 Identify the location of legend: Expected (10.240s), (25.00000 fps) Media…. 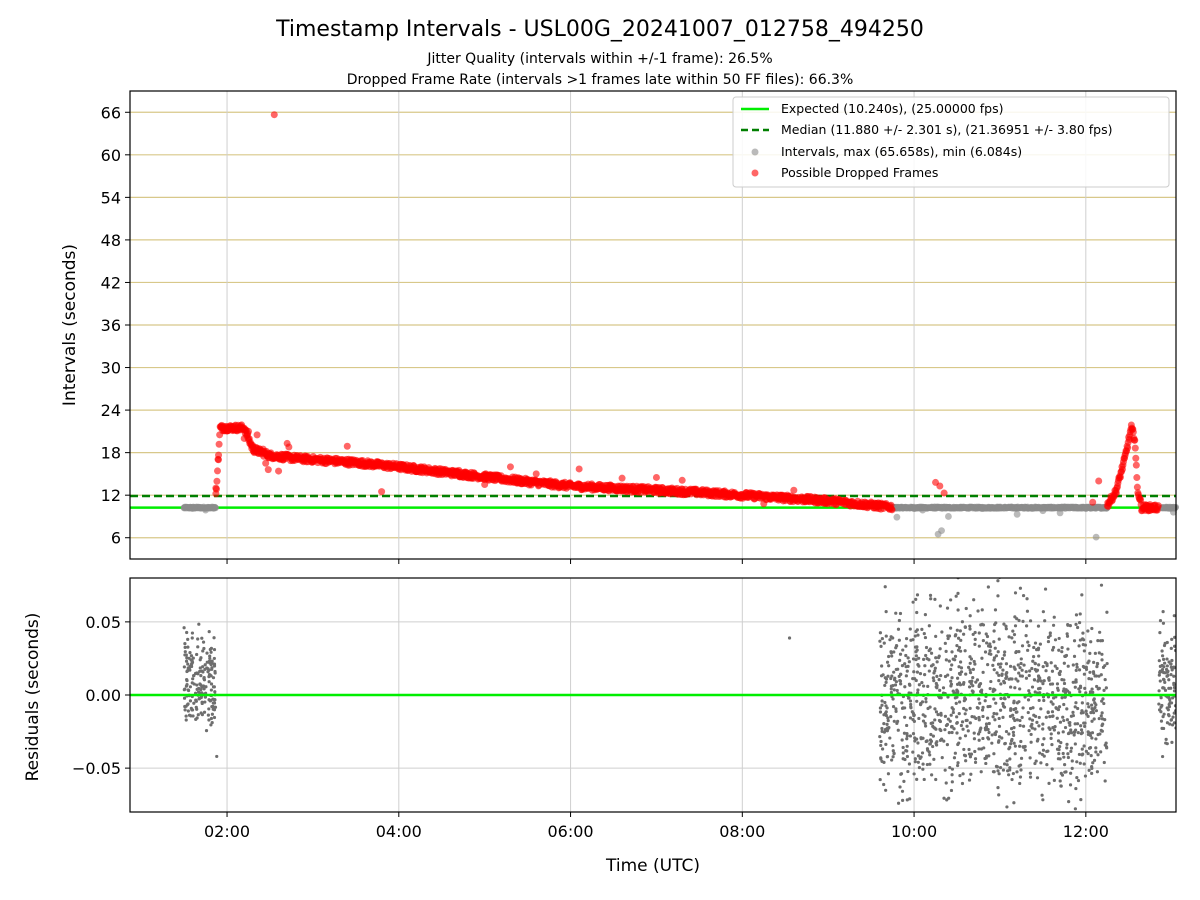
(951, 142).